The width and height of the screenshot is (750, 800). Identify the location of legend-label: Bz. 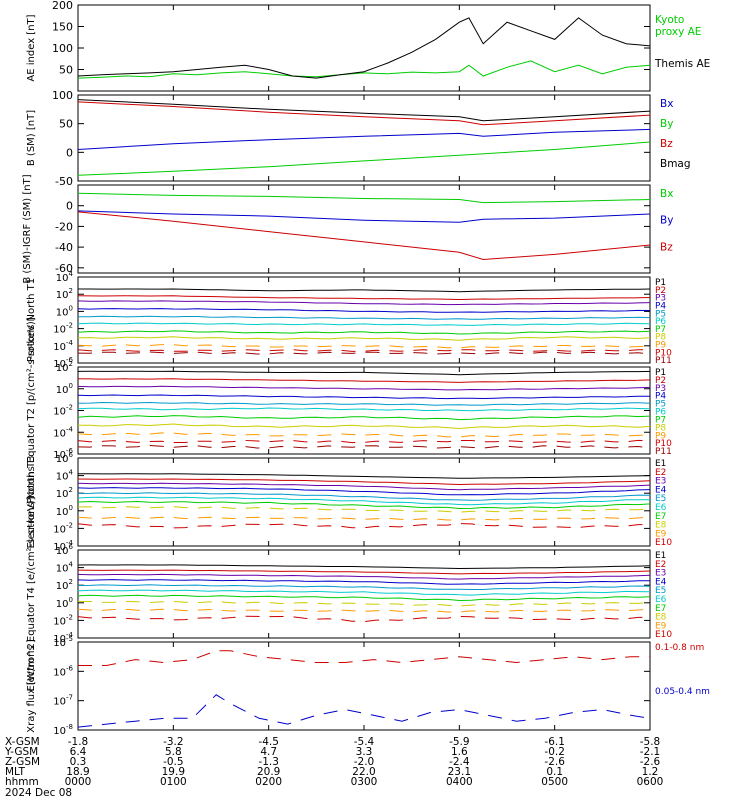
(666, 144).